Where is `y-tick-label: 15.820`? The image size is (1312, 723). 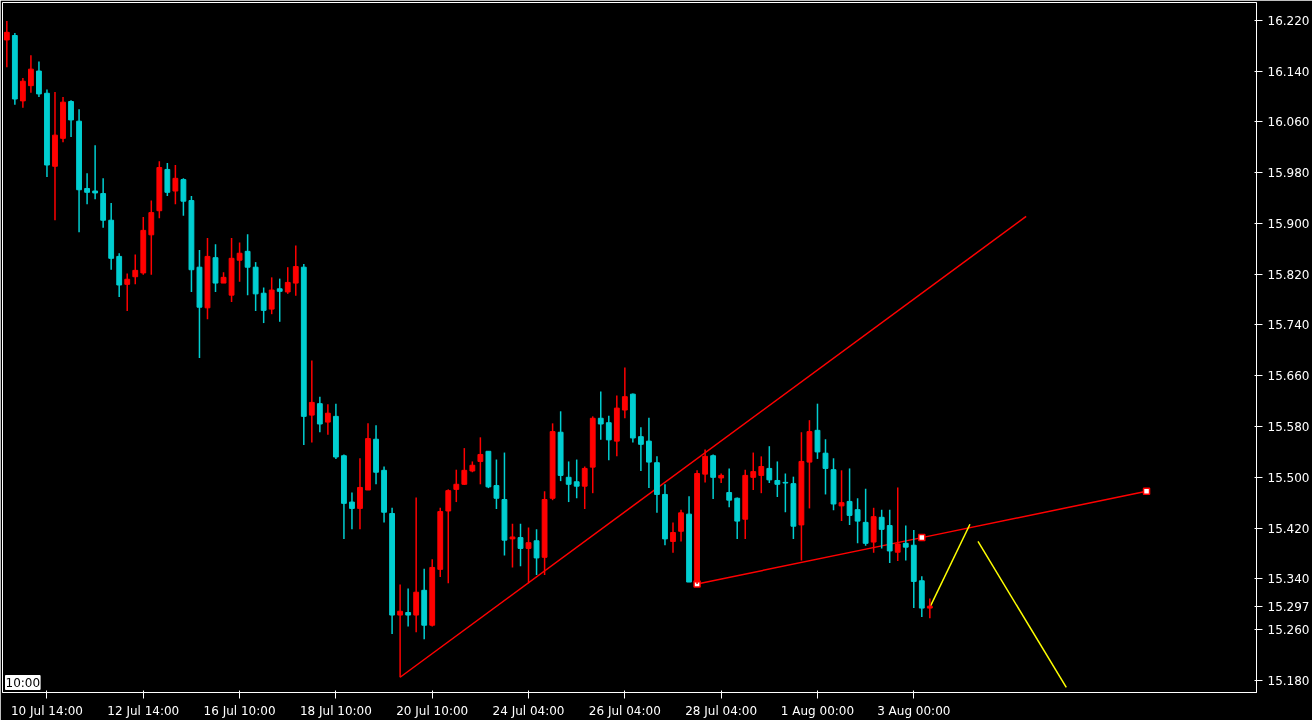 y-tick-label: 15.820 is located at coordinates (1288, 274).